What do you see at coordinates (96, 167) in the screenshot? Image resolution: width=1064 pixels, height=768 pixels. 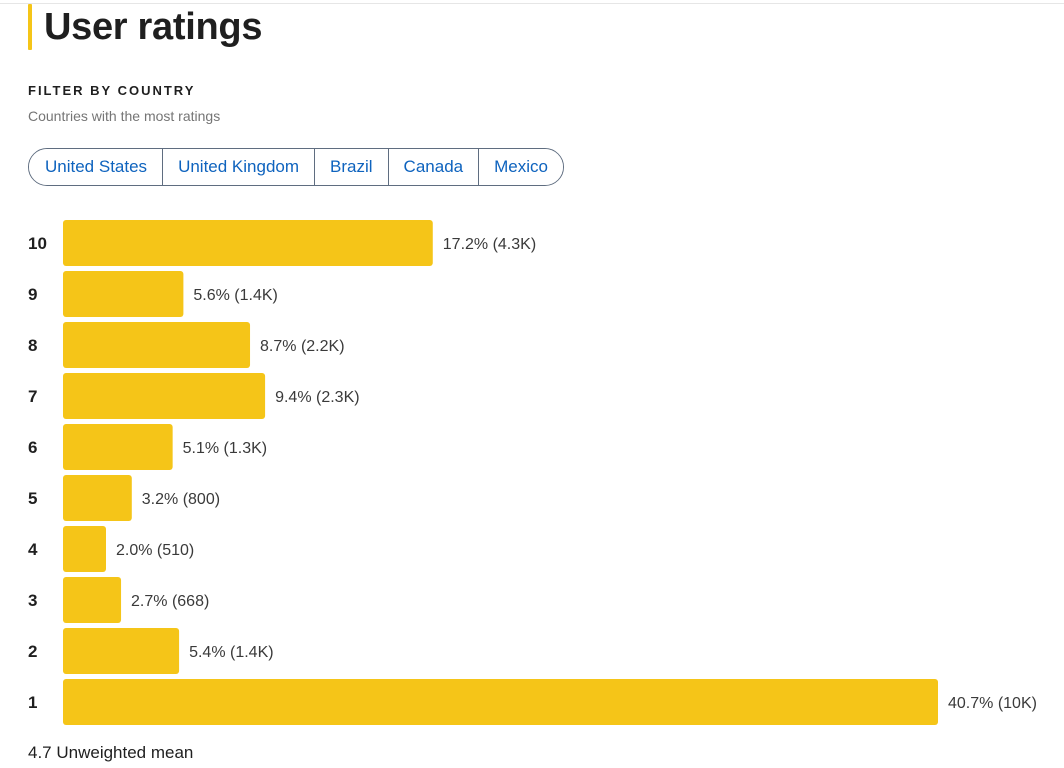 I see `chip-united-states: United States` at bounding box center [96, 167].